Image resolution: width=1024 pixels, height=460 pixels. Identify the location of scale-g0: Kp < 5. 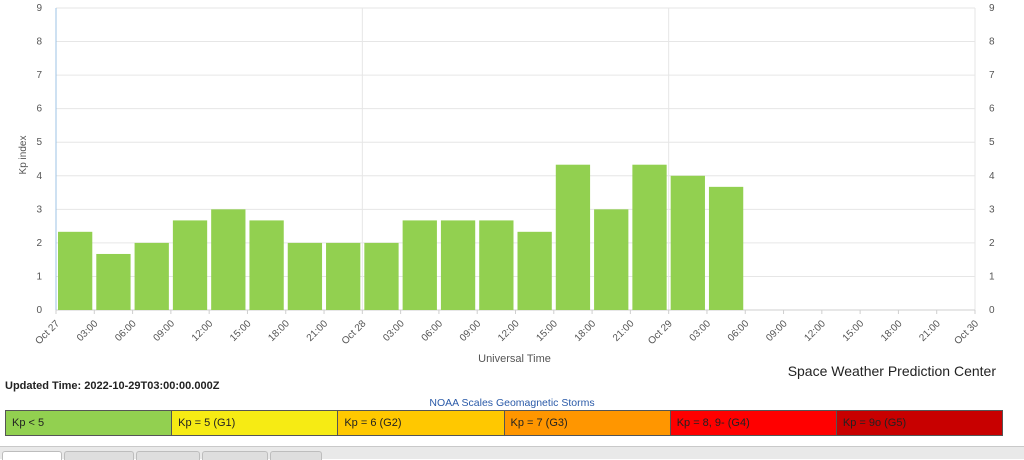
(89, 423).